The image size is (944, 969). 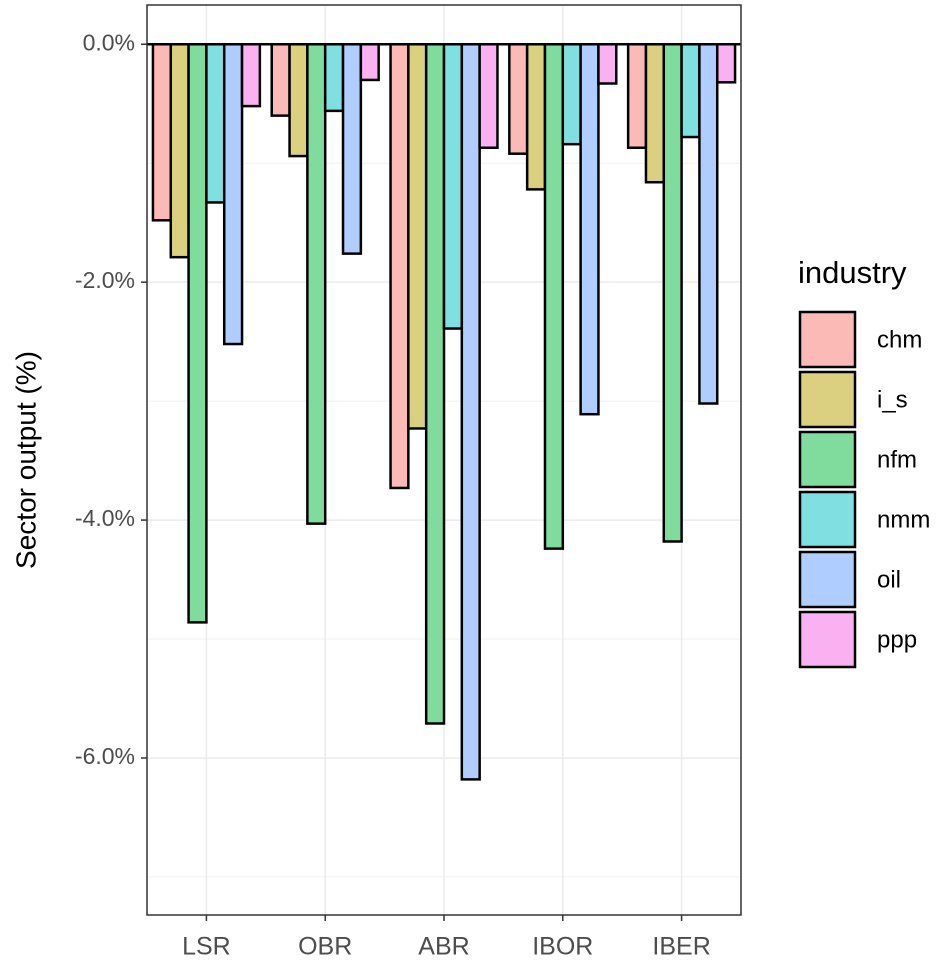 What do you see at coordinates (105, 518) in the screenshot?
I see `y-tick-label: -4.0%` at bounding box center [105, 518].